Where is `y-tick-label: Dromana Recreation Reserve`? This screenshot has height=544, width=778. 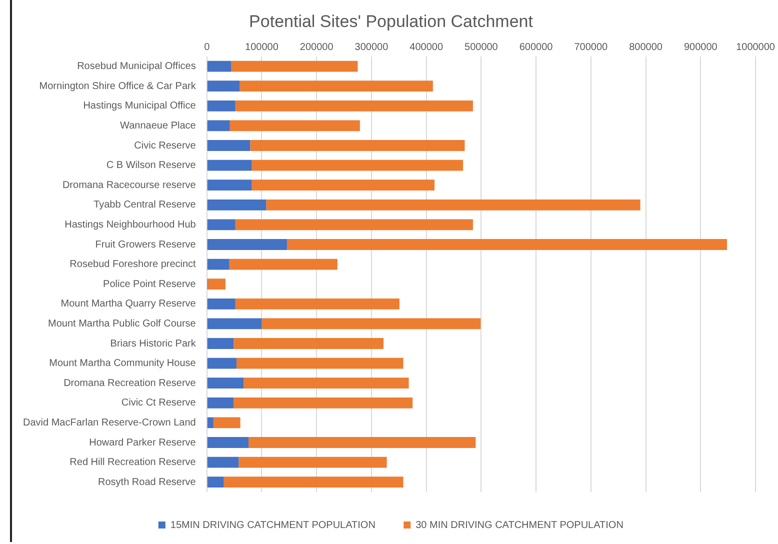
y-tick-label: Dromana Recreation Reserve is located at coordinates (130, 383).